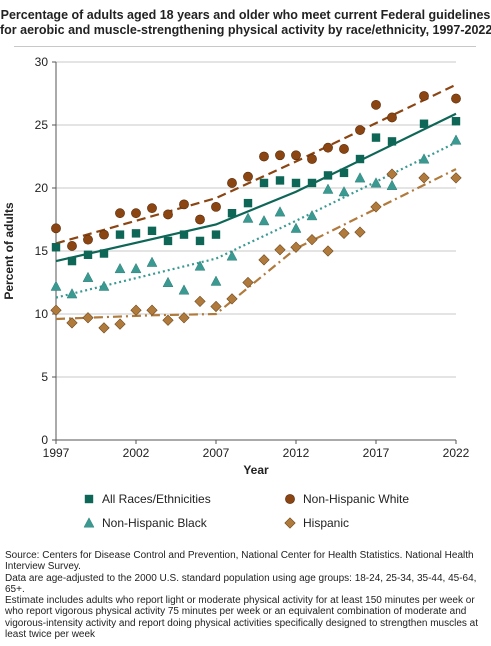 This screenshot has width=491, height=646. What do you see at coordinates (156, 499) in the screenshot?
I see `legend-label: All Races/Ethnicities` at bounding box center [156, 499].